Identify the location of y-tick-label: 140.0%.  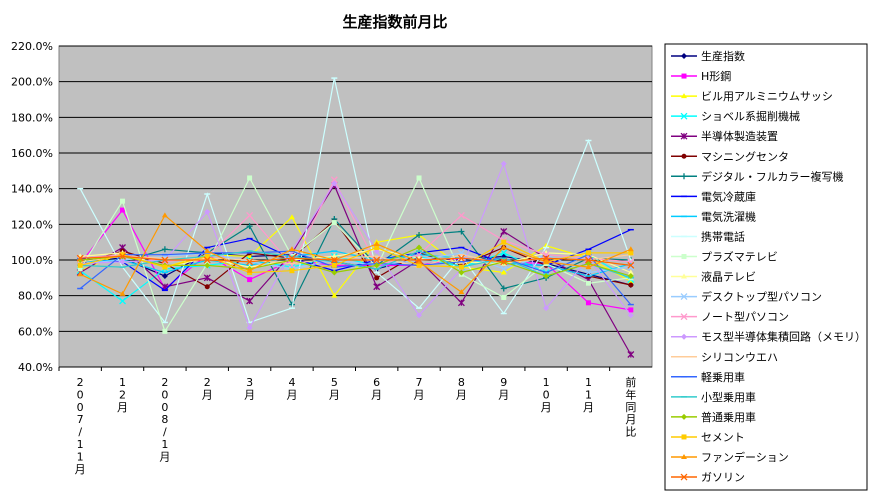
(32, 189).